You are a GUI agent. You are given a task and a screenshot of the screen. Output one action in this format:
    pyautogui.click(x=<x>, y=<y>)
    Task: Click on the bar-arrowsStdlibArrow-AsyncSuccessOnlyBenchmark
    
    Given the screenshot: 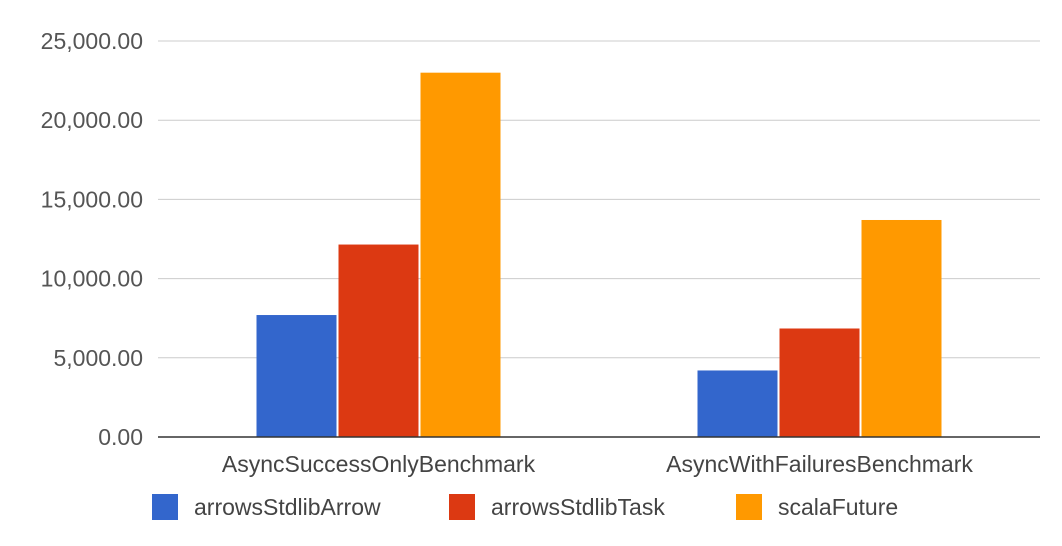 What is the action you would take?
    pyautogui.click(x=296, y=376)
    